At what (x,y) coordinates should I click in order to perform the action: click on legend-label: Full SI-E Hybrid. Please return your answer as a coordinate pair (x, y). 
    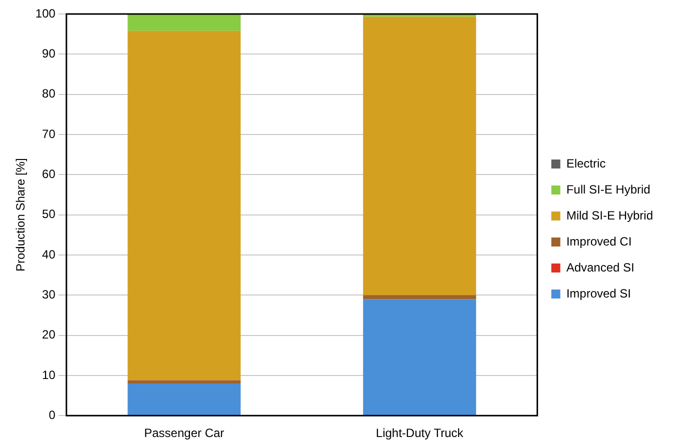
    Looking at the image, I should click on (608, 189).